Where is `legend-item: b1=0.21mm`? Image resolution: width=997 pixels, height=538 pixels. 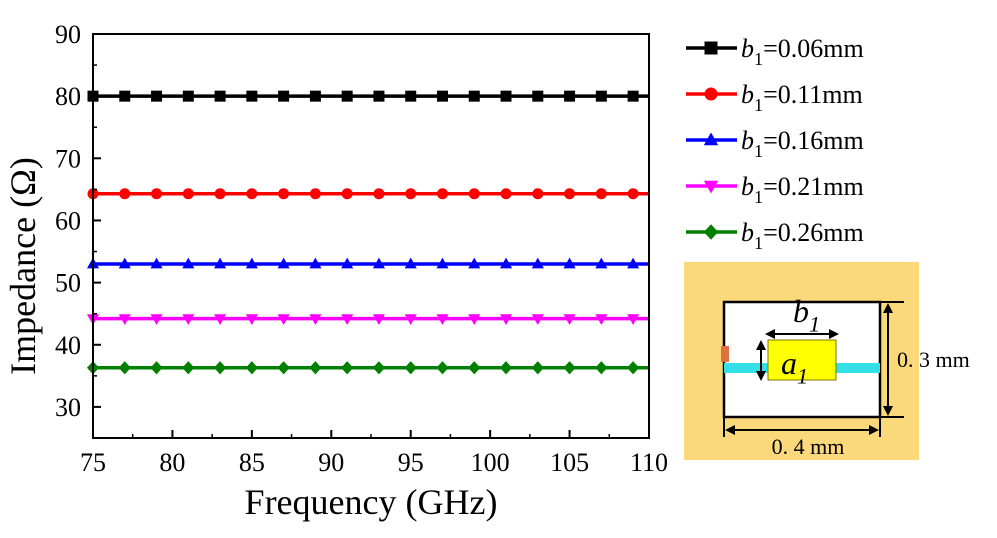
legend-item: b1=0.21mm is located at coordinates (775, 189).